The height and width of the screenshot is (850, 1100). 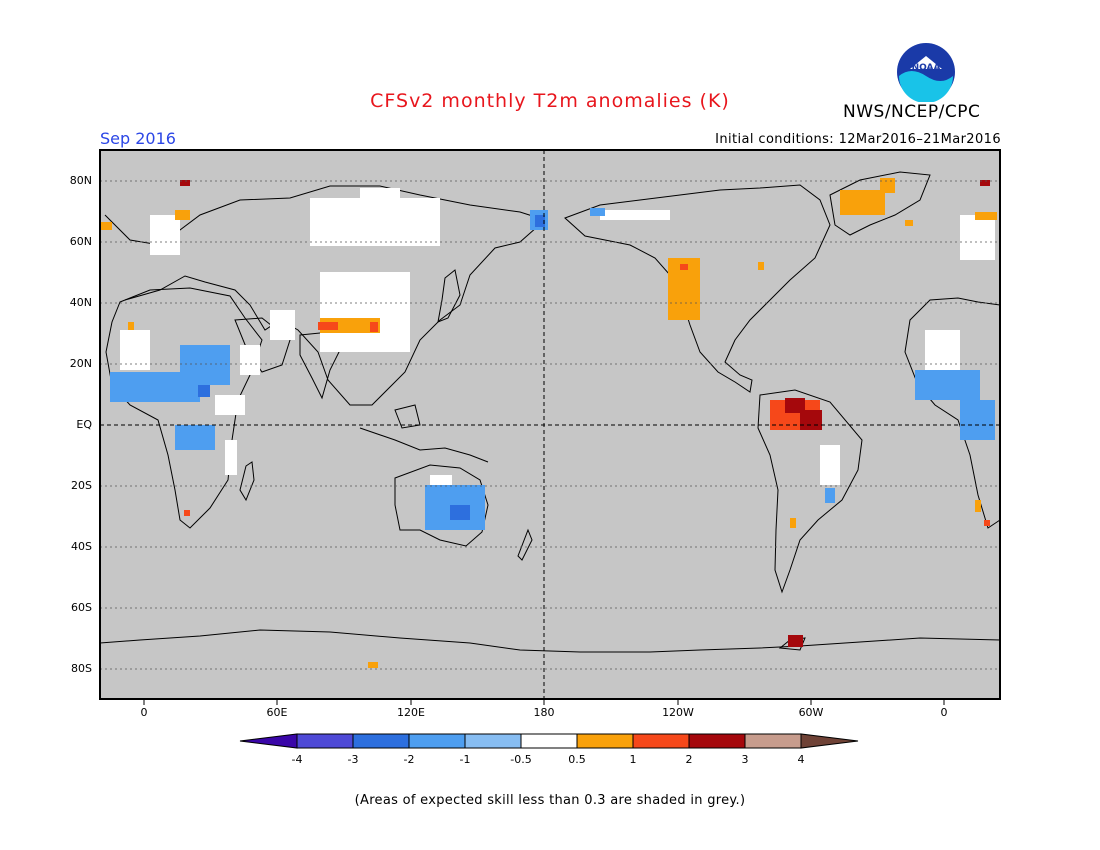 I want to click on lat-label-60s: 60S, so click(x=81, y=607).